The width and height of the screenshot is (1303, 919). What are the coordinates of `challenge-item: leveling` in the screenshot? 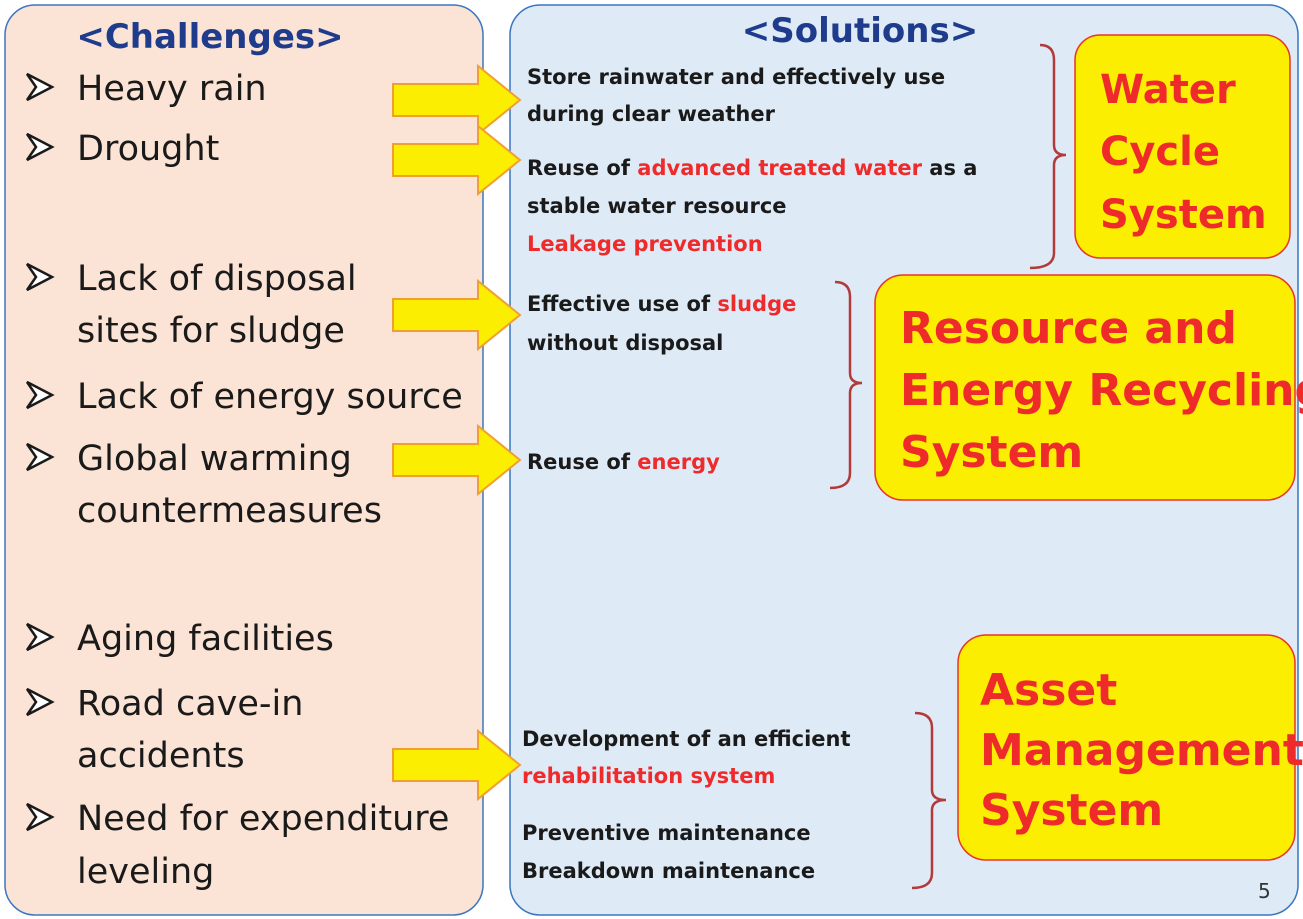 It's located at (145, 872).